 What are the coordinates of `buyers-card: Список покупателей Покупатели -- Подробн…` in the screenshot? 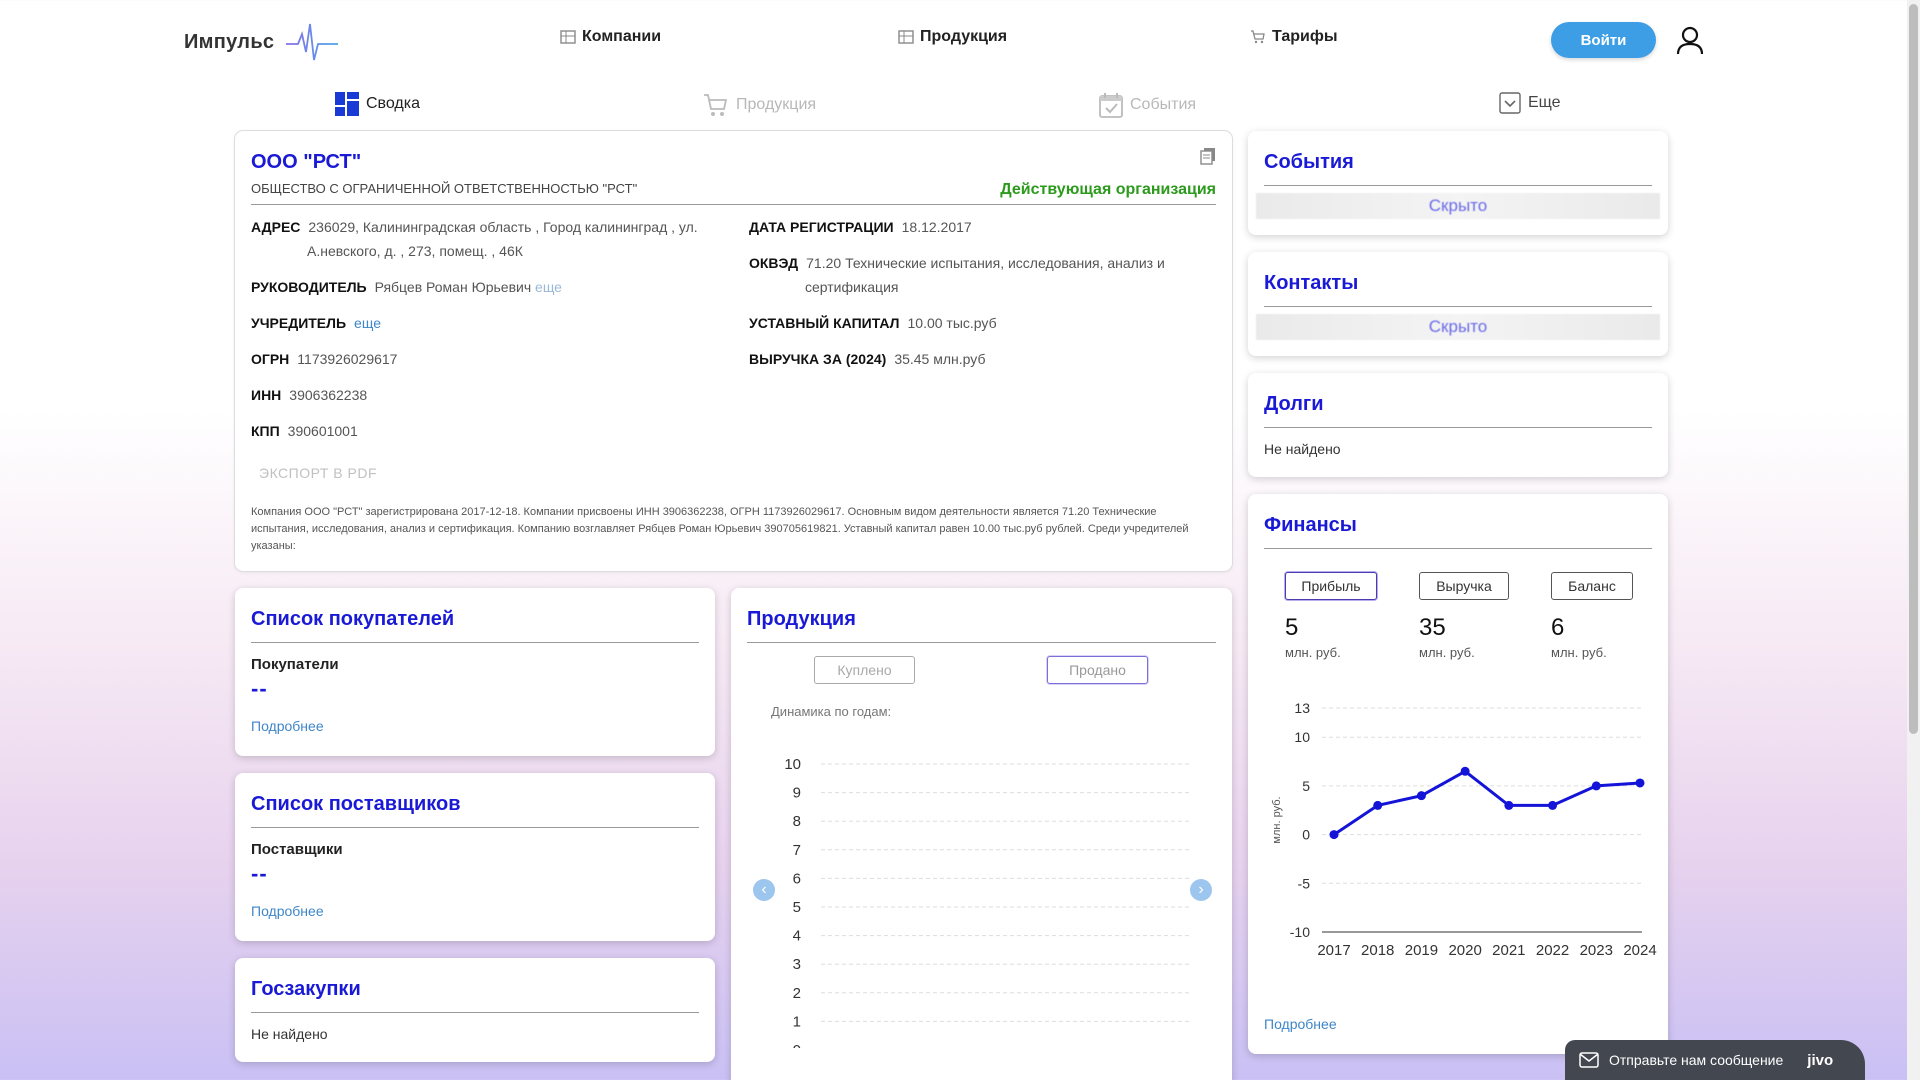 It's located at (475, 672).